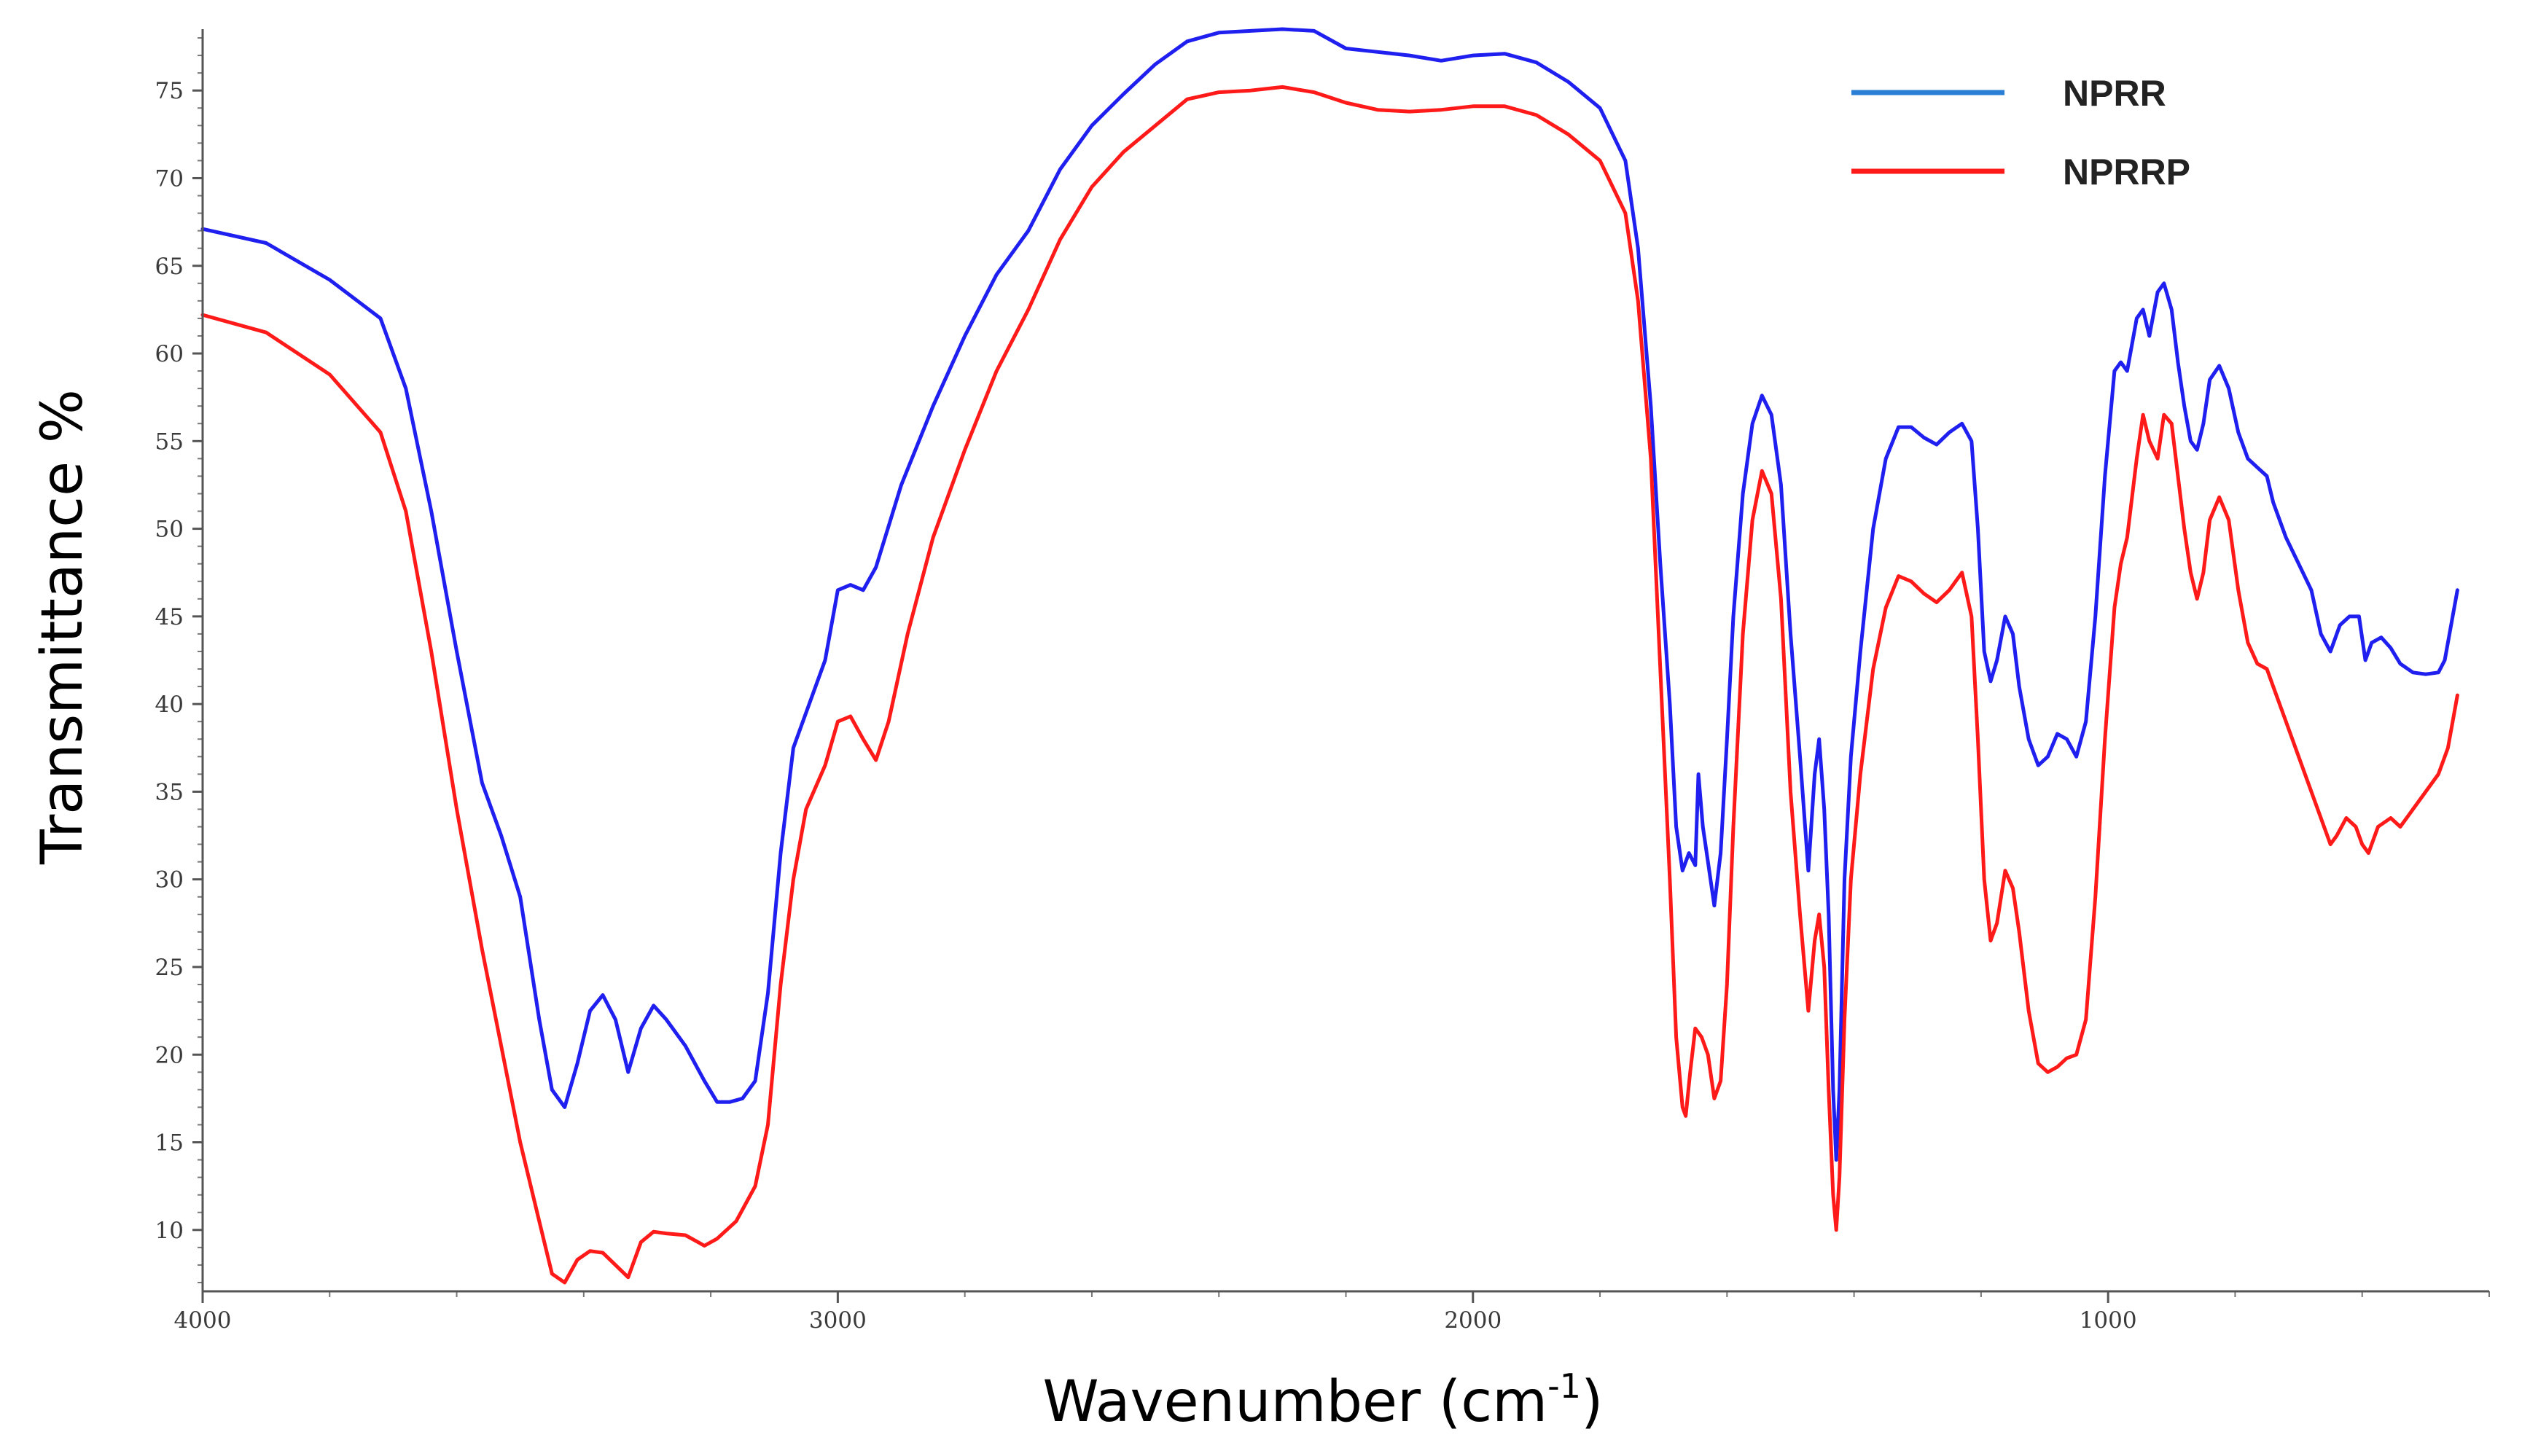 This screenshot has height=1456, width=2522. Describe the element at coordinates (203, 1320) in the screenshot. I see `x-tick-label: 4000` at that location.